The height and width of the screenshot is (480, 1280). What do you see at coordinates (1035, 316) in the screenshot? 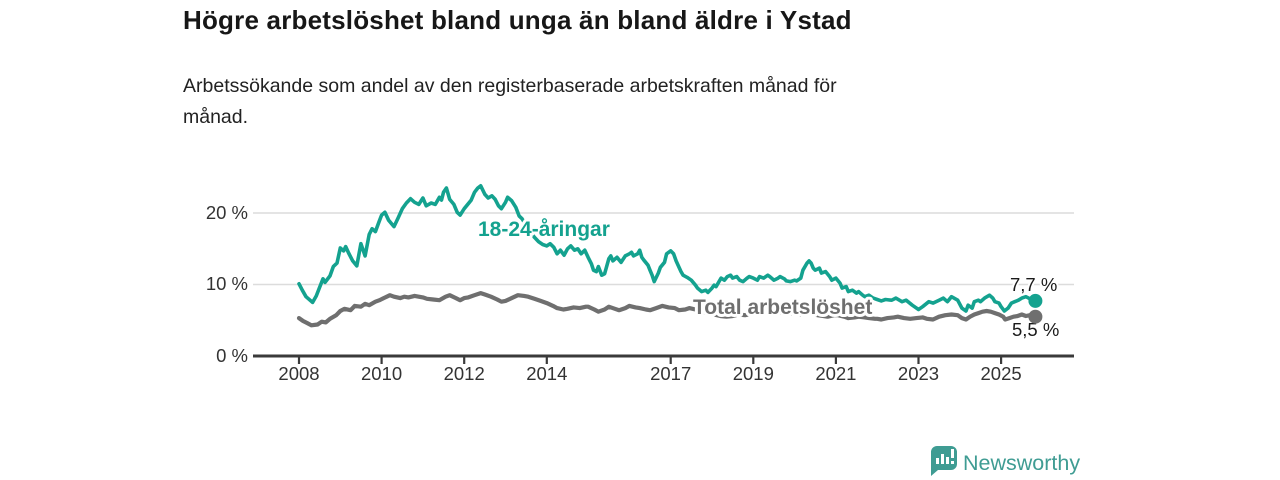
I see `end-dot-total` at bounding box center [1035, 316].